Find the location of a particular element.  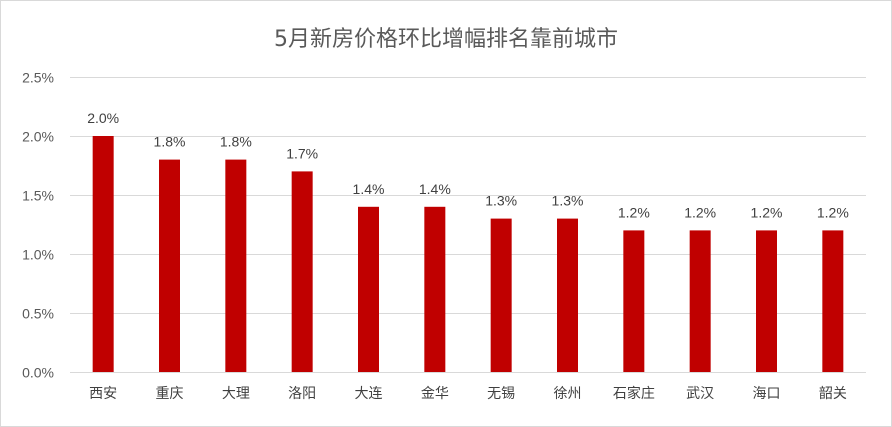

data-label: 2.0% is located at coordinates (103, 118).